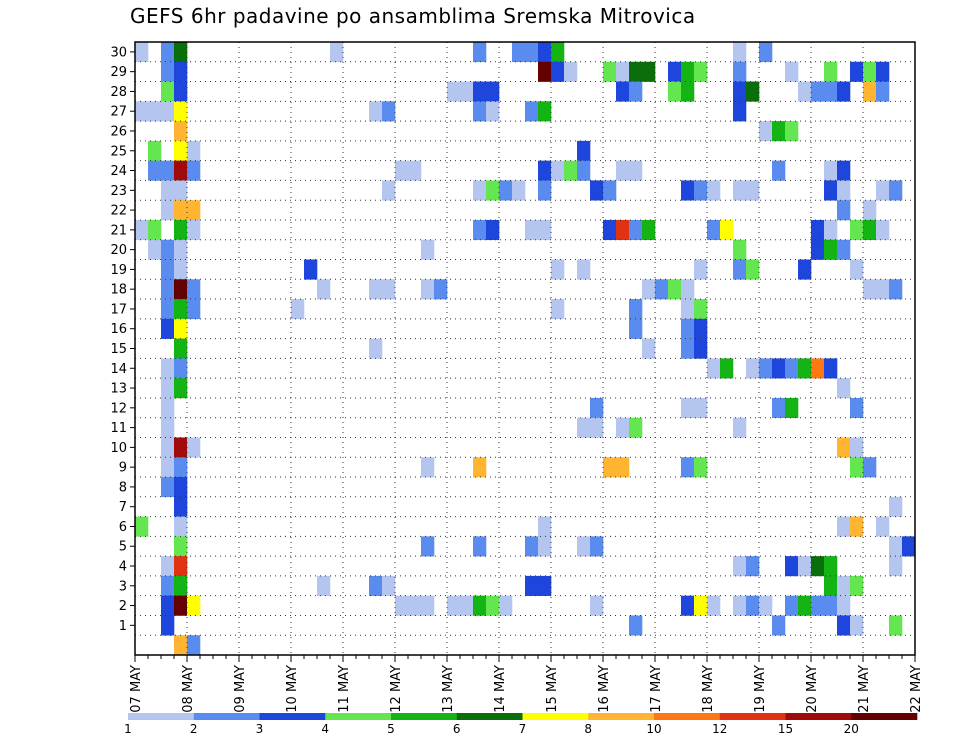 The width and height of the screenshot is (960, 742). What do you see at coordinates (194, 729) in the screenshot?
I see `legend-label: 2` at bounding box center [194, 729].